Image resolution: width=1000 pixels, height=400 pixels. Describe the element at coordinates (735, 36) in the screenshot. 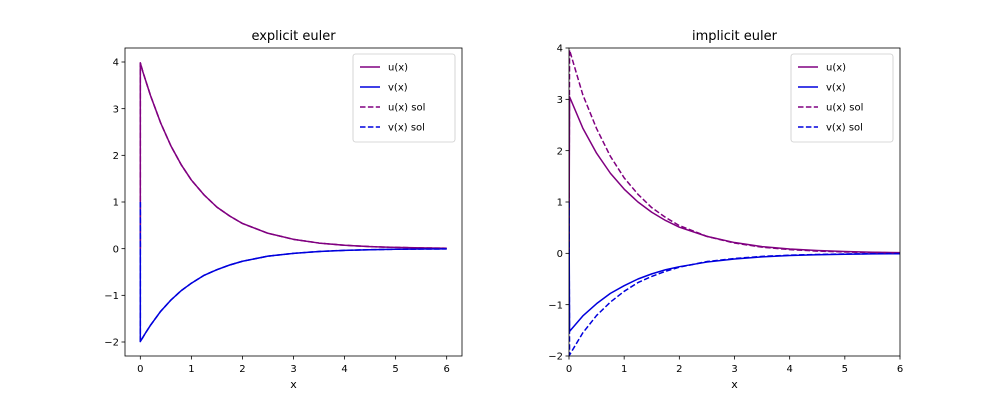

I see `chart-title: implicit euler` at that location.